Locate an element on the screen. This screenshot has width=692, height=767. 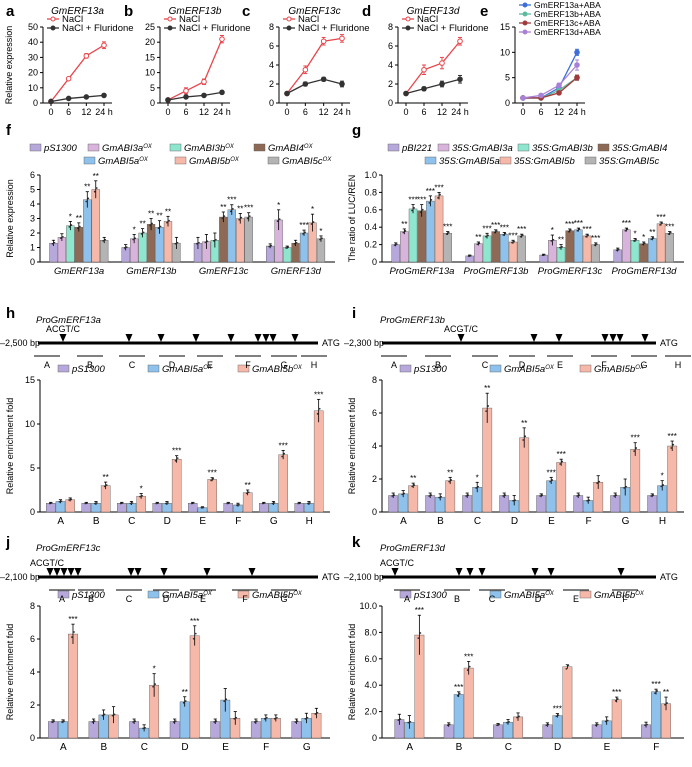
x-tick-label: ProGmERF13b is located at coordinates (496, 271).